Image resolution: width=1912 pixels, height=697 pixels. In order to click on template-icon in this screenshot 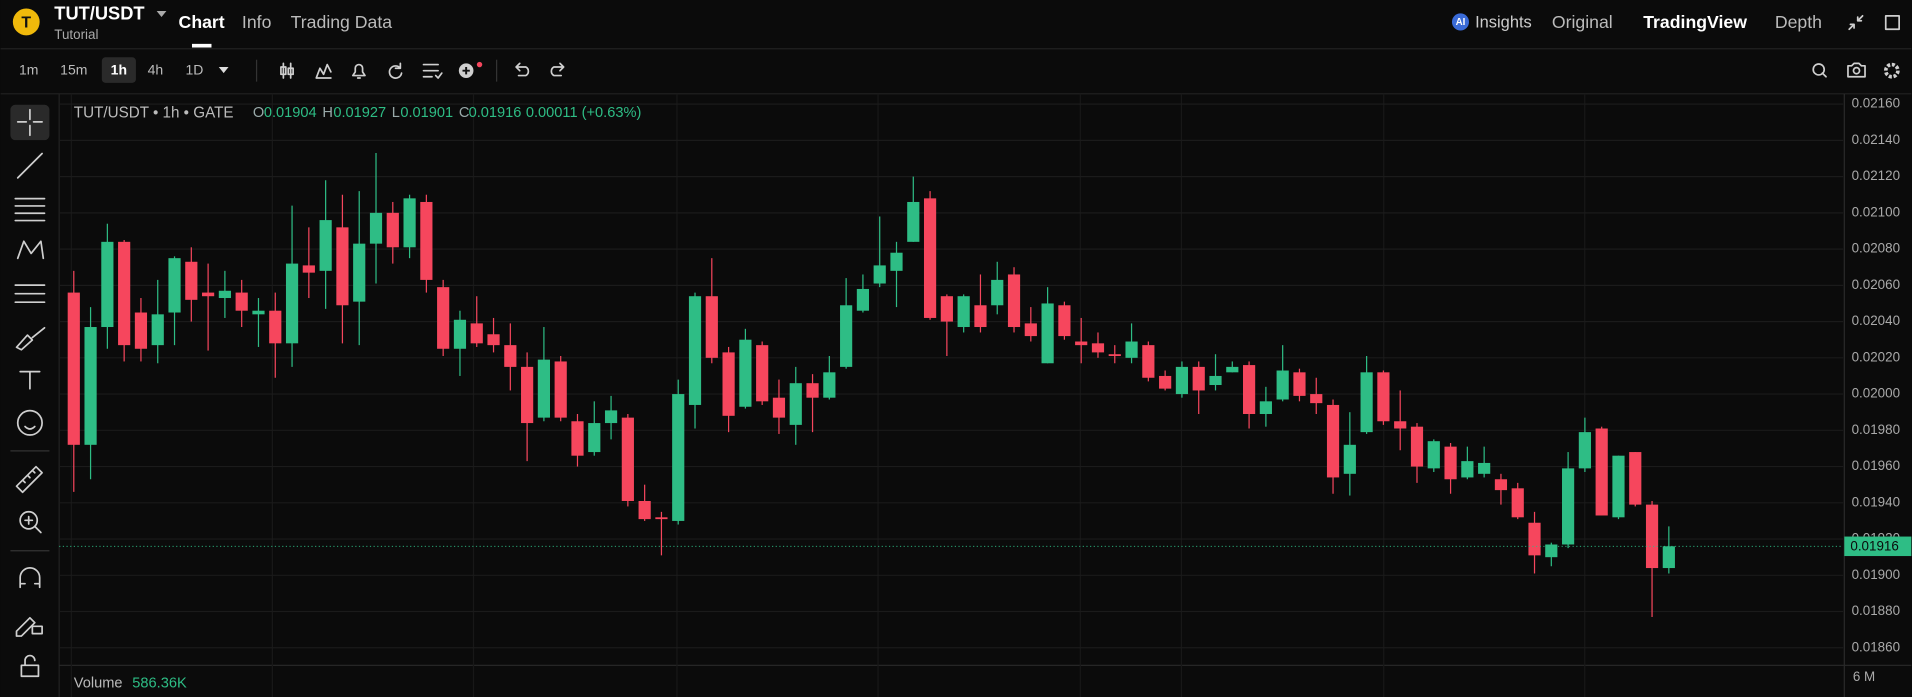, I will do `click(432, 71)`.